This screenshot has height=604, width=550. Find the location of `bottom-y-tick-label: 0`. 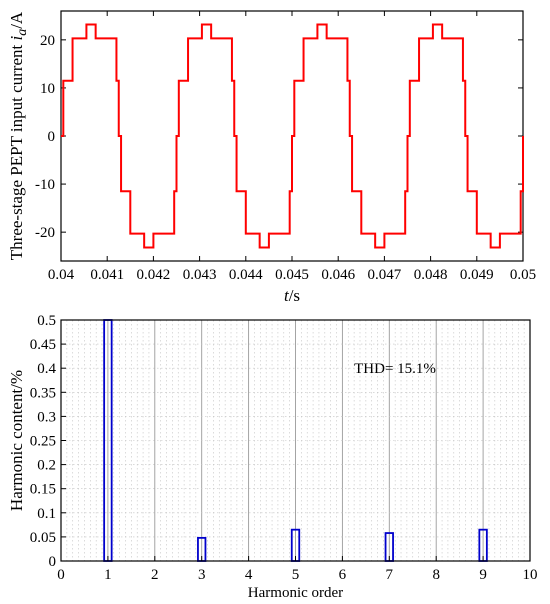

bottom-y-tick-label: 0 is located at coordinates (53, 562).